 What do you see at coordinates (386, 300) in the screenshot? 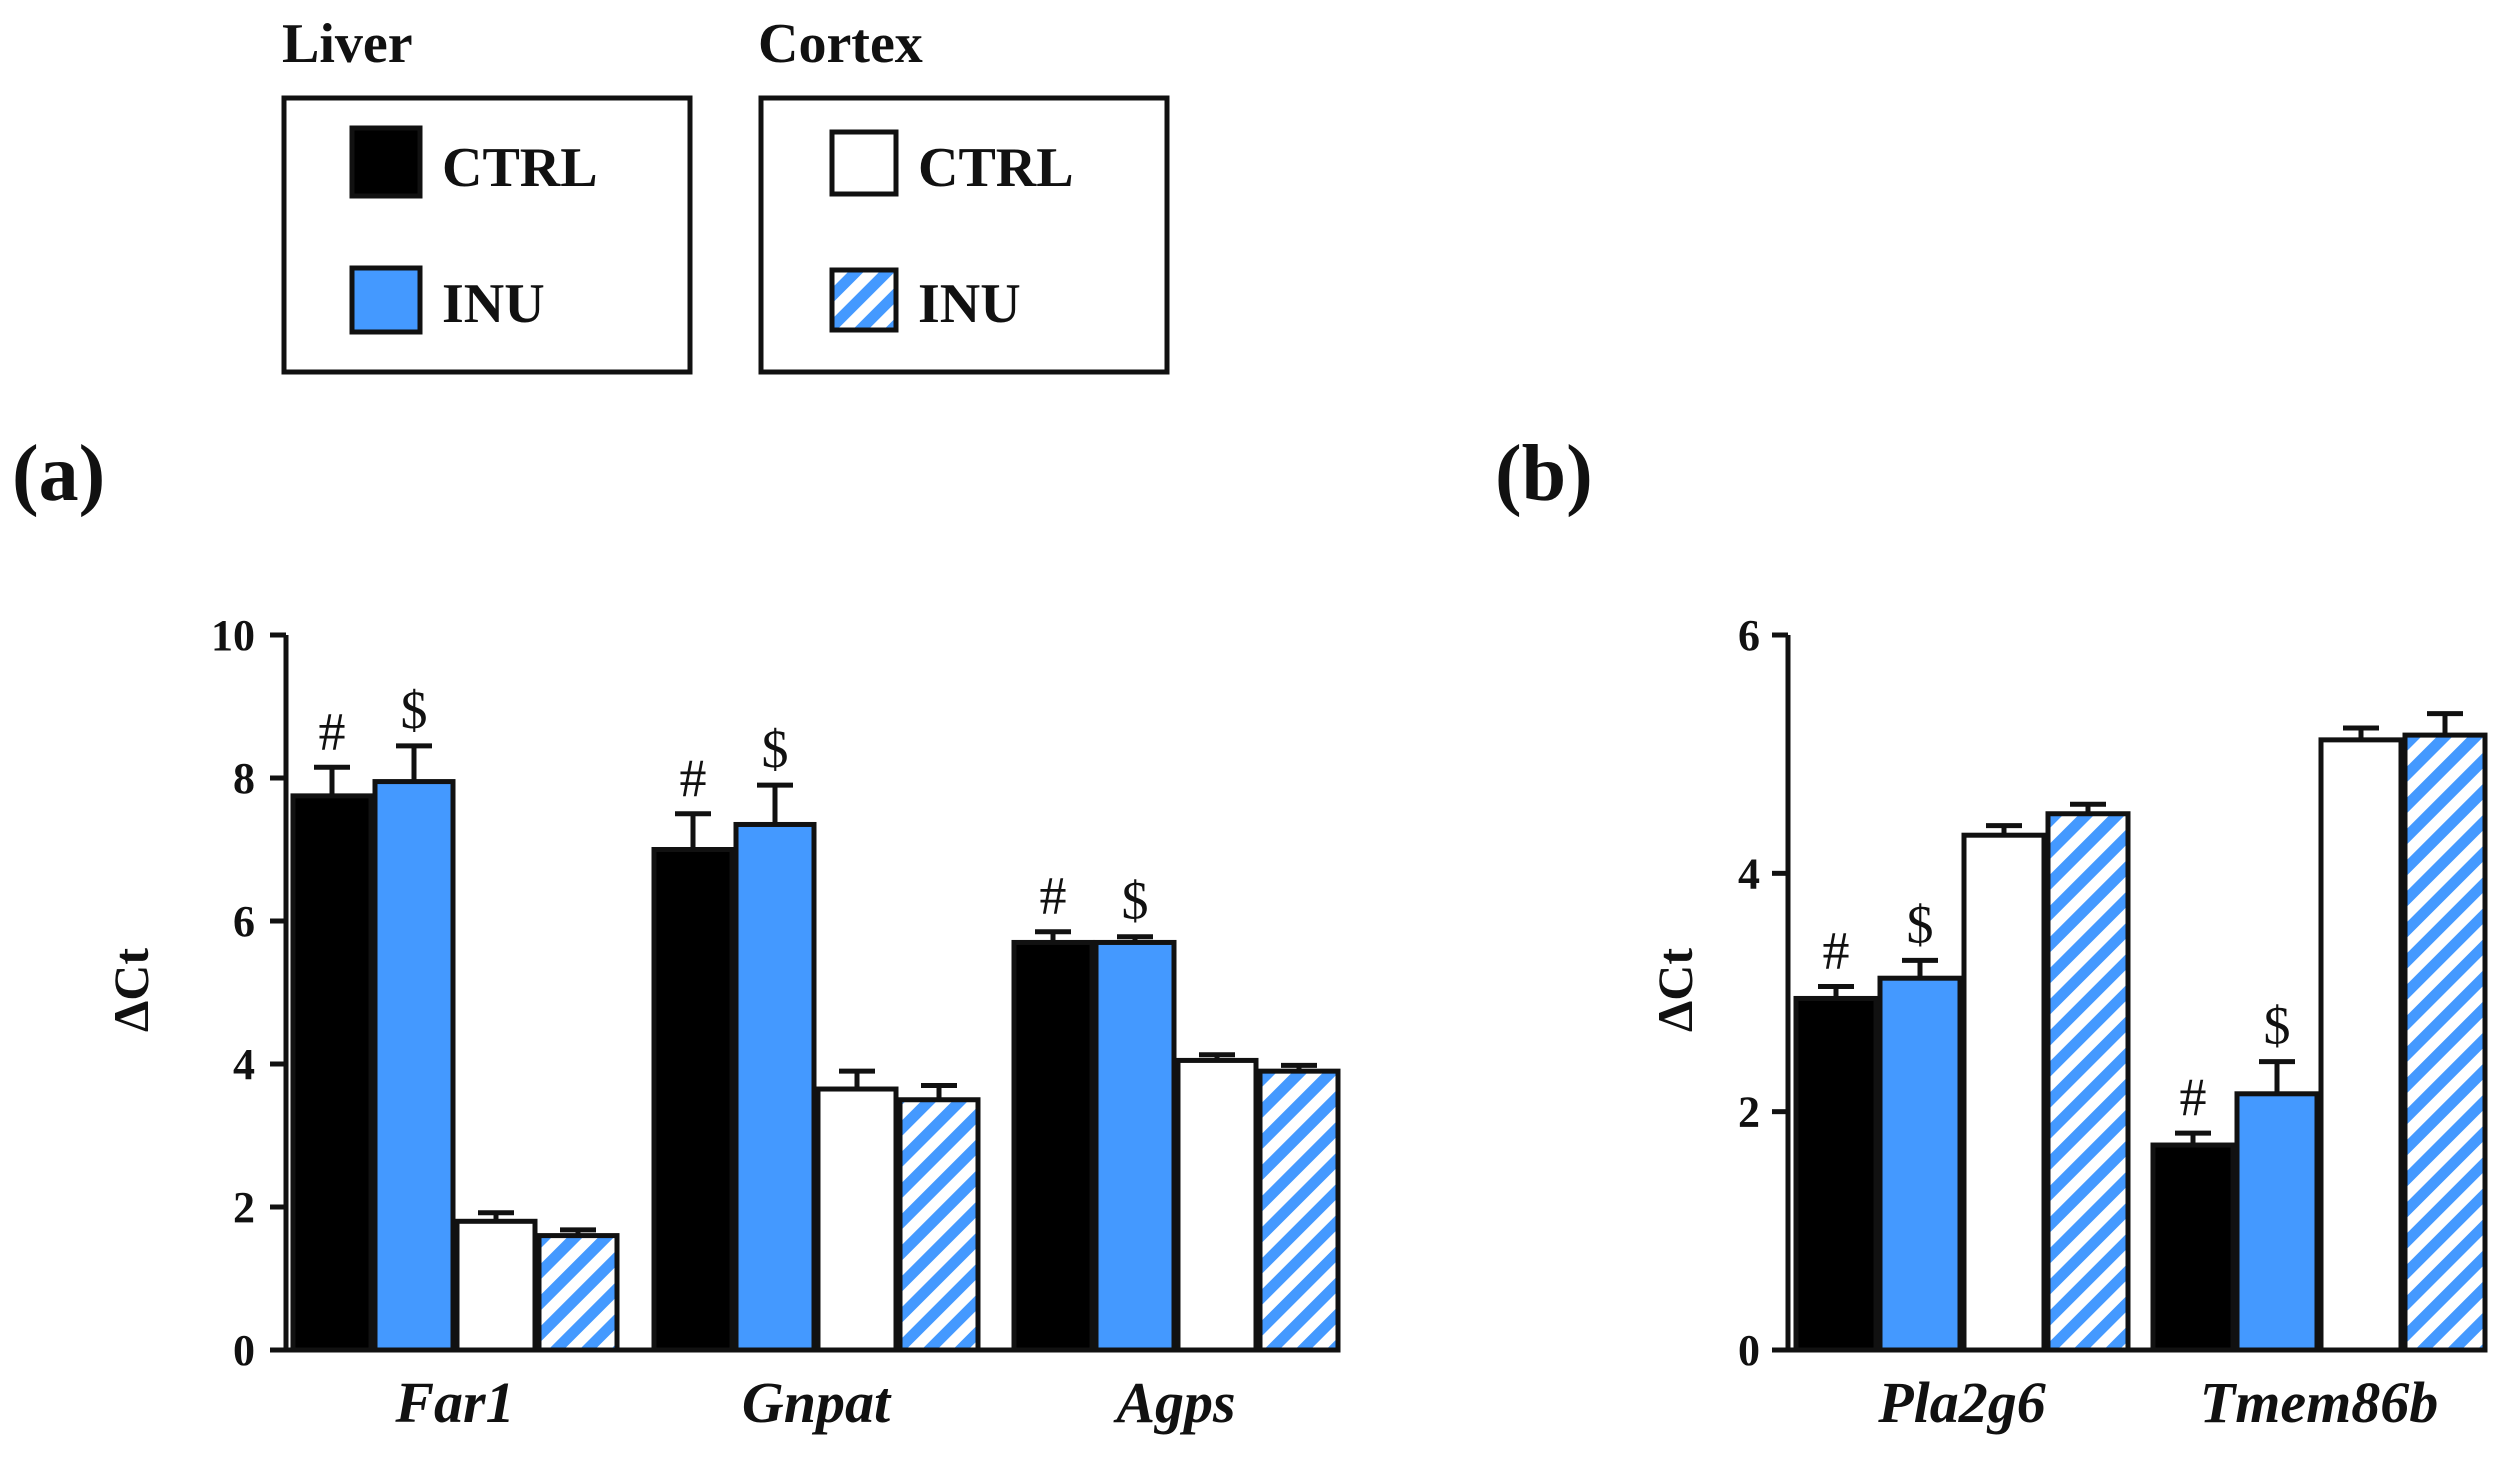
I see `legend-swatch-liver-inu` at bounding box center [386, 300].